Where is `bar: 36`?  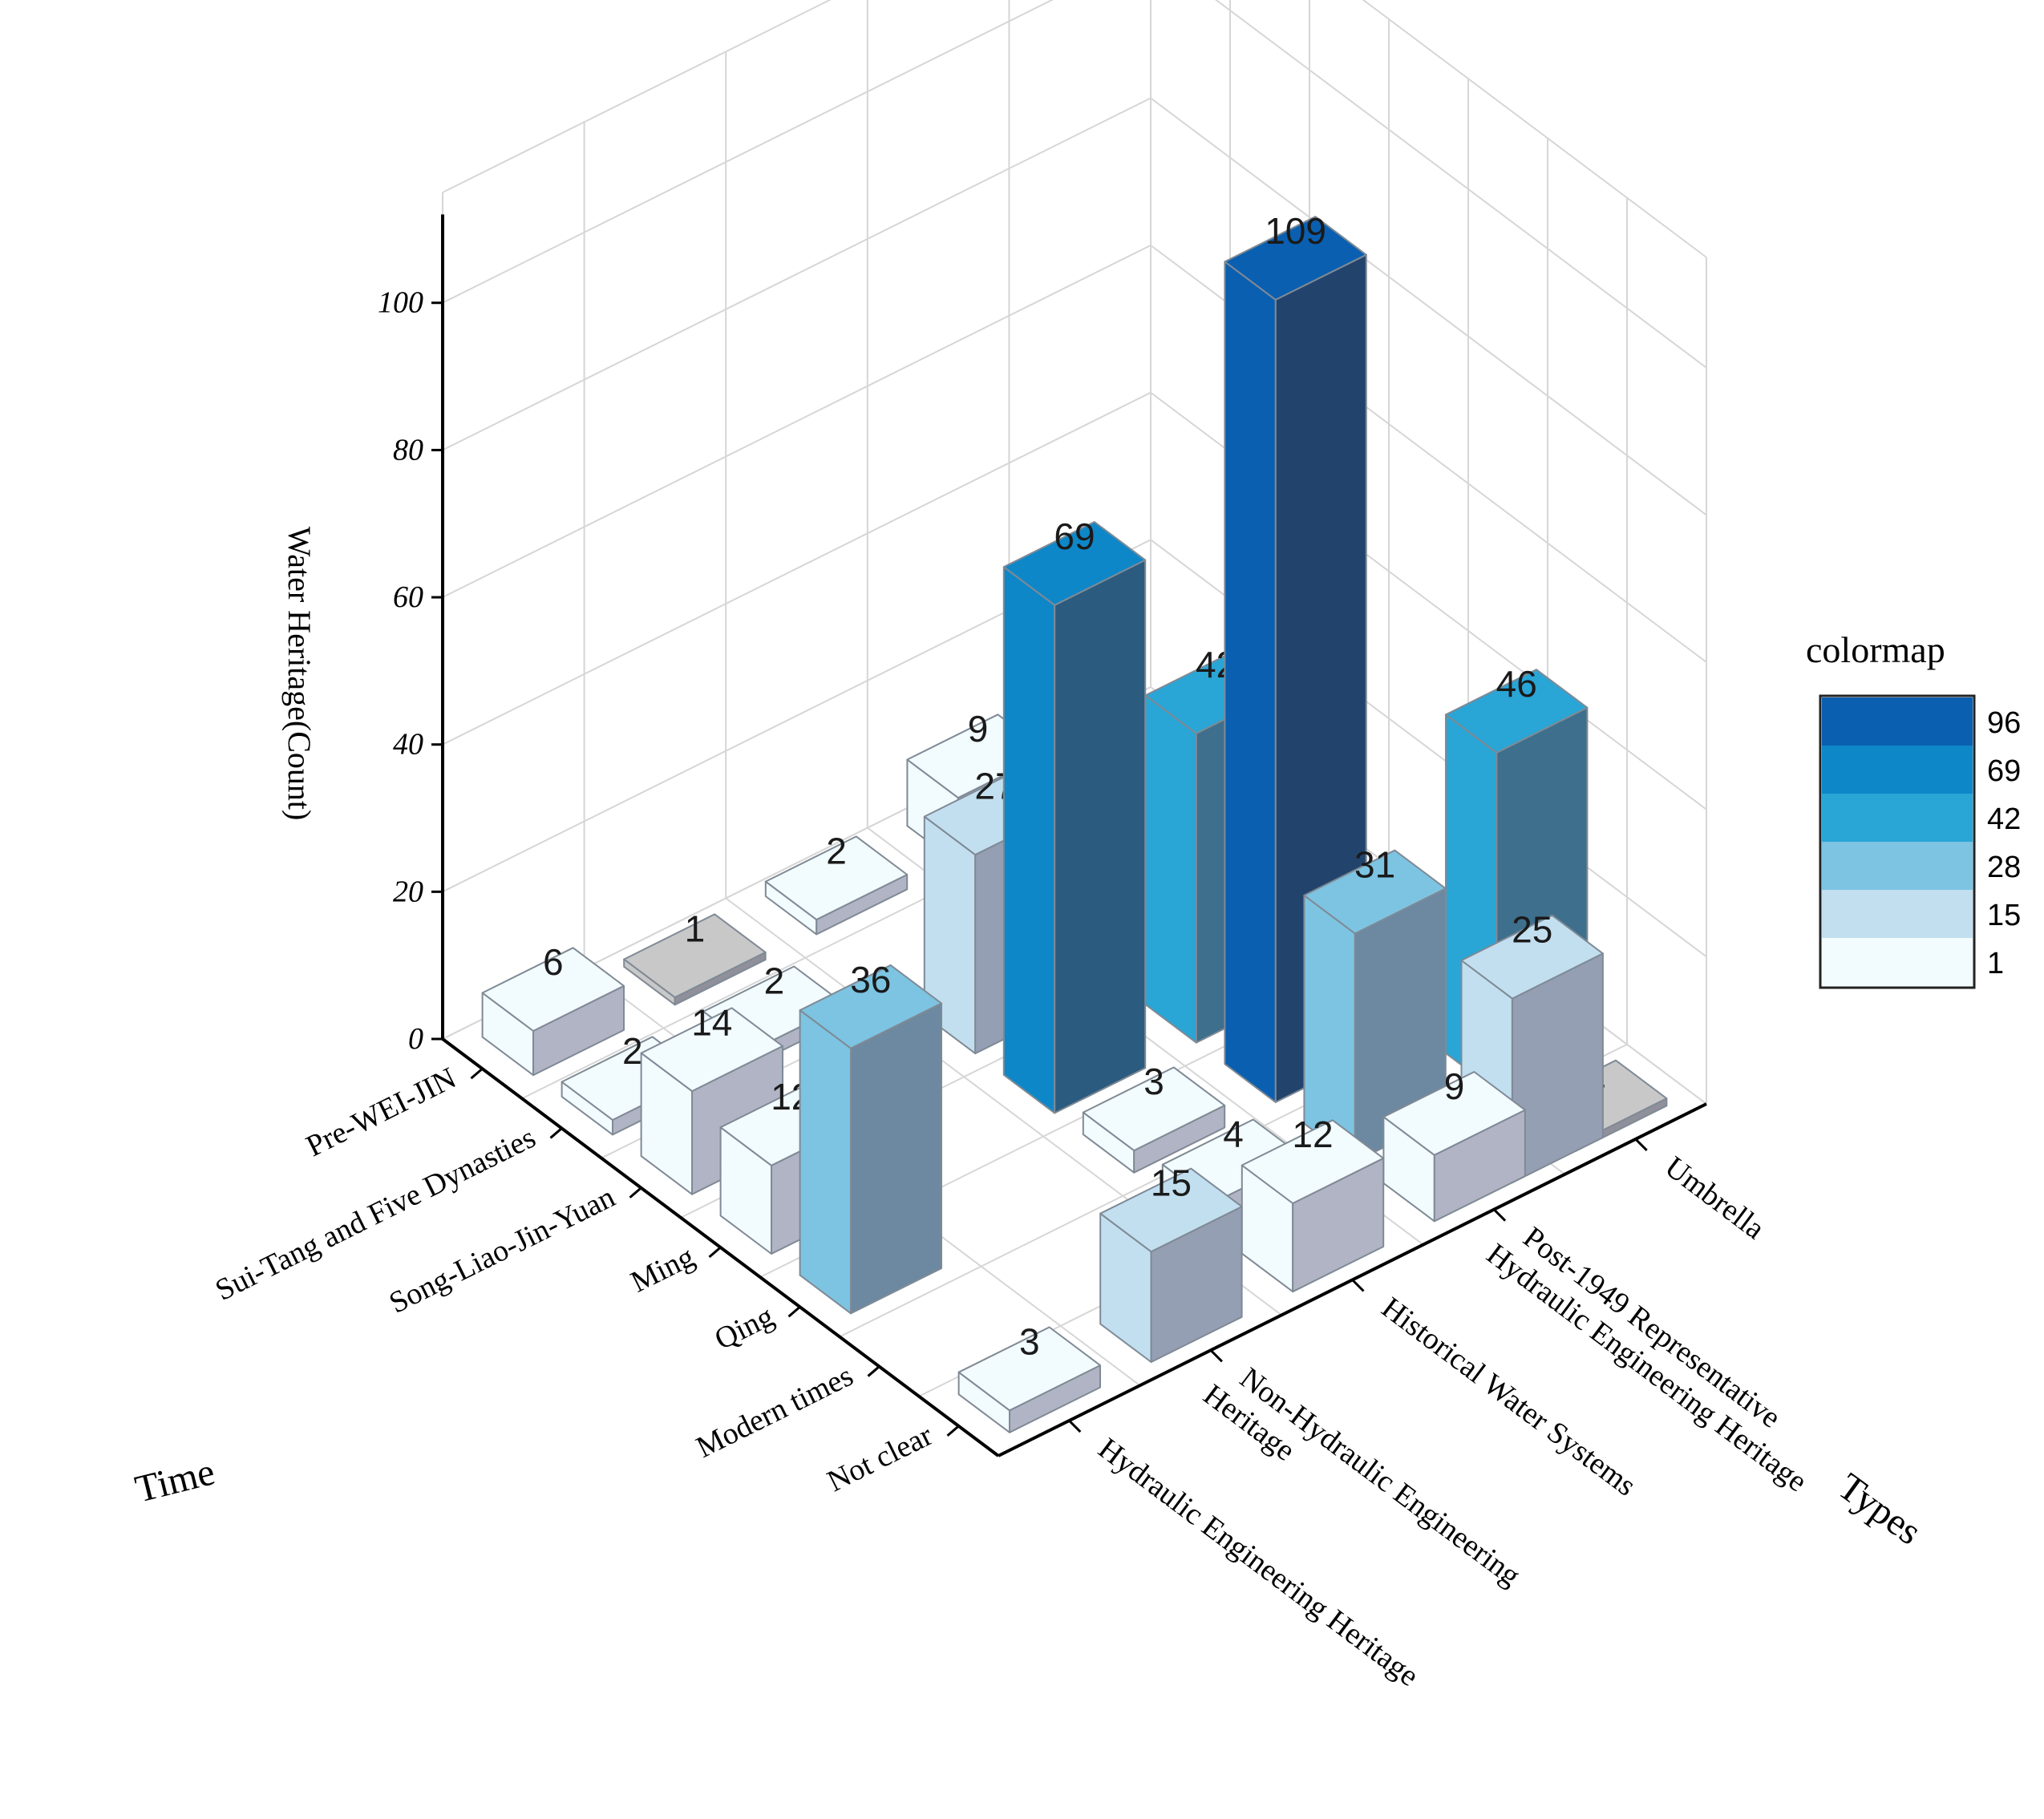
bar: 36 is located at coordinates (871, 1137).